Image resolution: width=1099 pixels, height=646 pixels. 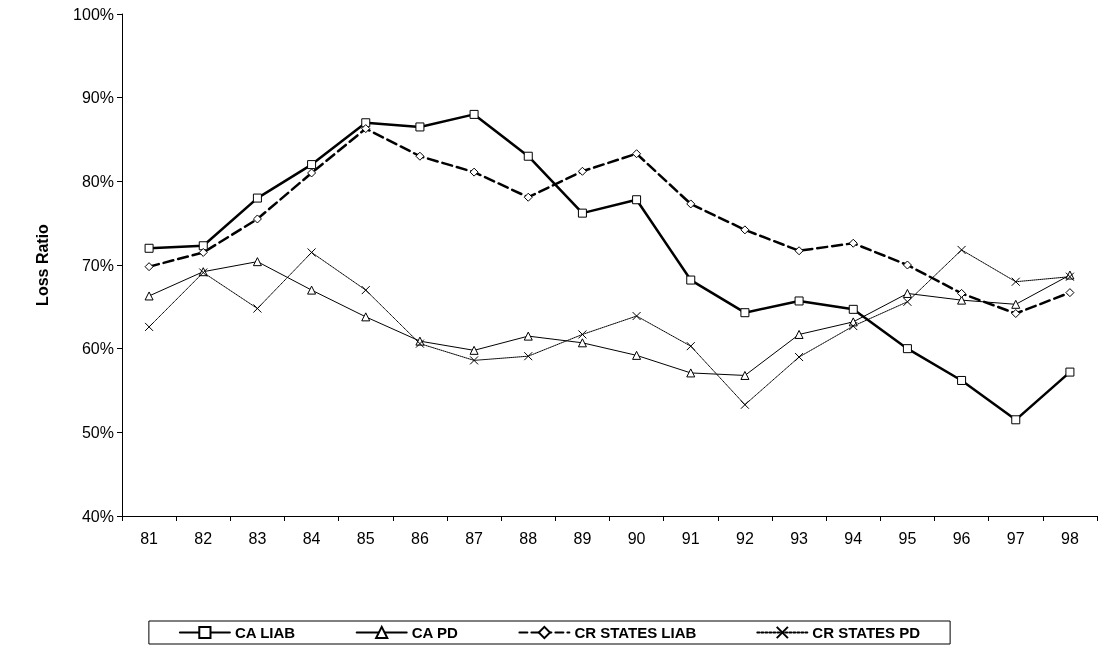 I want to click on x-tick-label: 88, so click(x=528, y=538).